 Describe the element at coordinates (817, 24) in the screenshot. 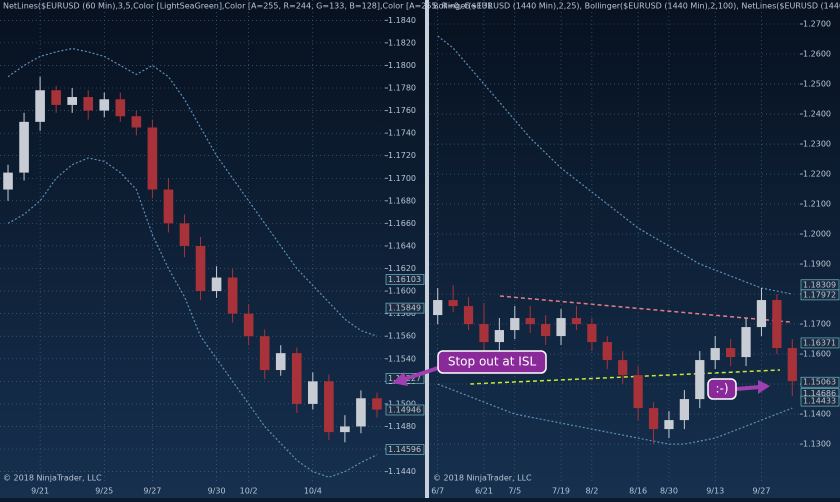

I see `y-tick-label: 1.2700` at that location.